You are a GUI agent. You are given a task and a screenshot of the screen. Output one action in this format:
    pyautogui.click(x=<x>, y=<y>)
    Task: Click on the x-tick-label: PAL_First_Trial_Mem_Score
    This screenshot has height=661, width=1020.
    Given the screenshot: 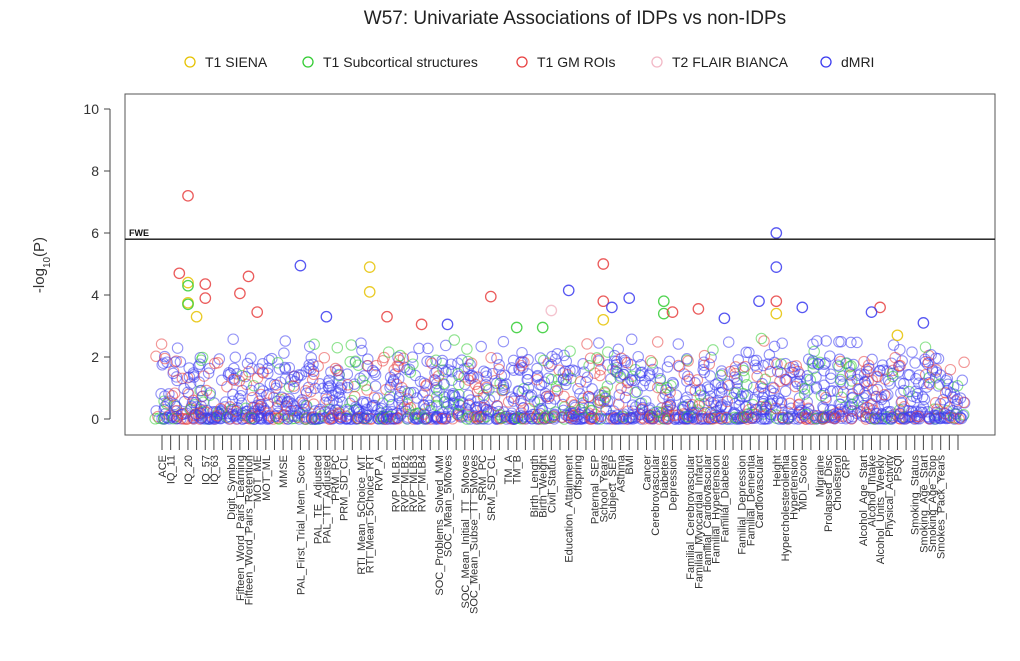 What is the action you would take?
    pyautogui.click(x=301, y=525)
    